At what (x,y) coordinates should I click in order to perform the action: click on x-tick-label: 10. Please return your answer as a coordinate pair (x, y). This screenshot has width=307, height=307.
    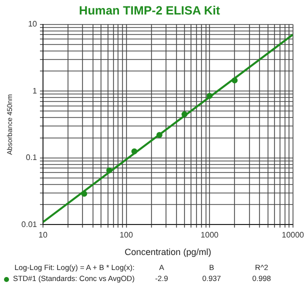
    Looking at the image, I should click on (43, 235).